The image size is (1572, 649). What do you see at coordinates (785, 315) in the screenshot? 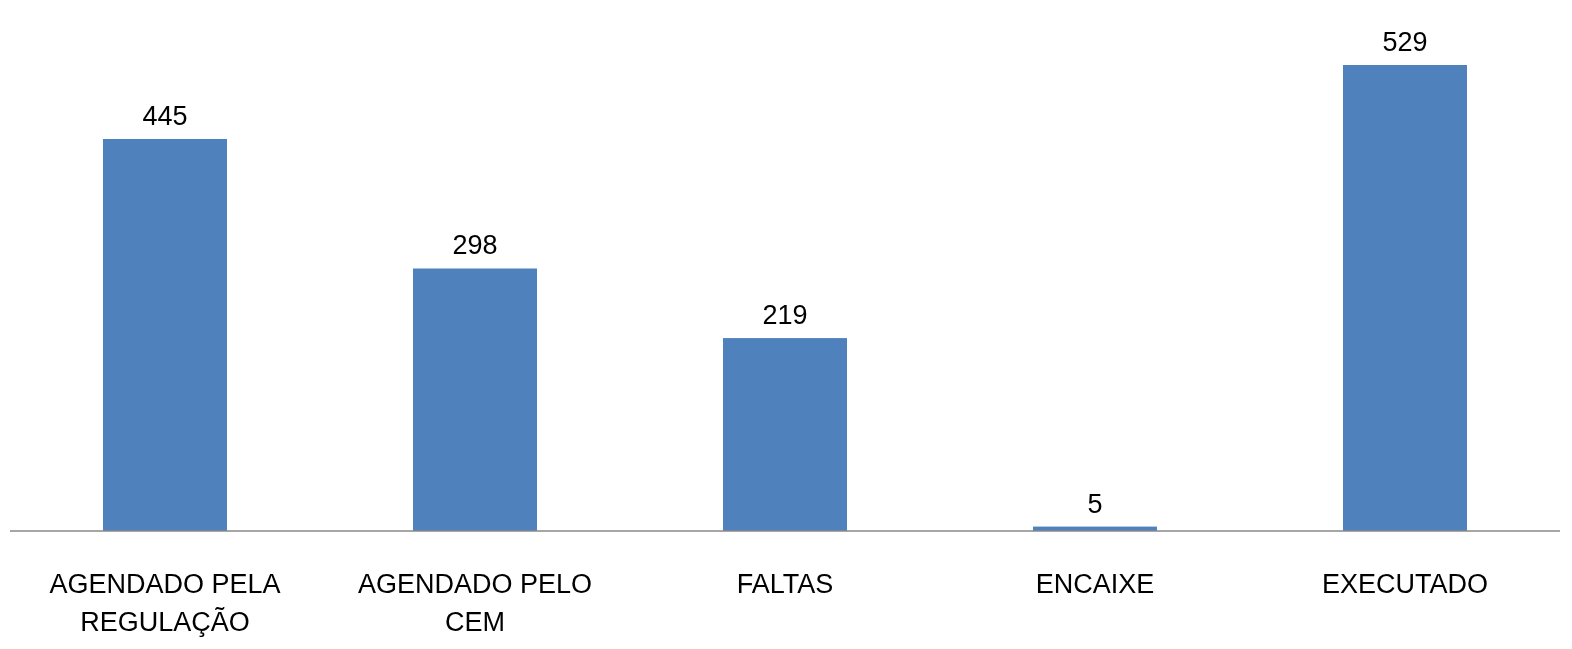
I see `data-label: 219` at bounding box center [785, 315].